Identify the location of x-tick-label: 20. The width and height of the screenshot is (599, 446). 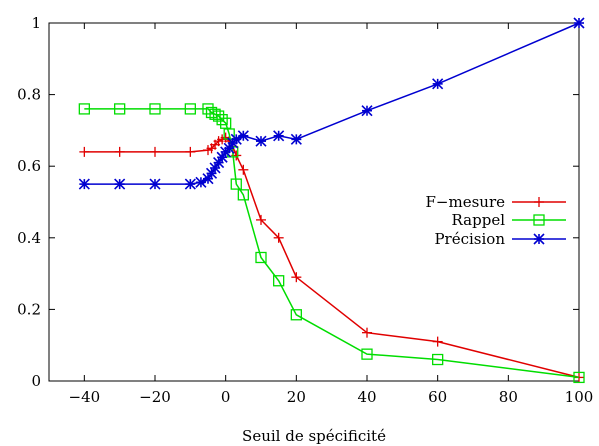
(296, 397).